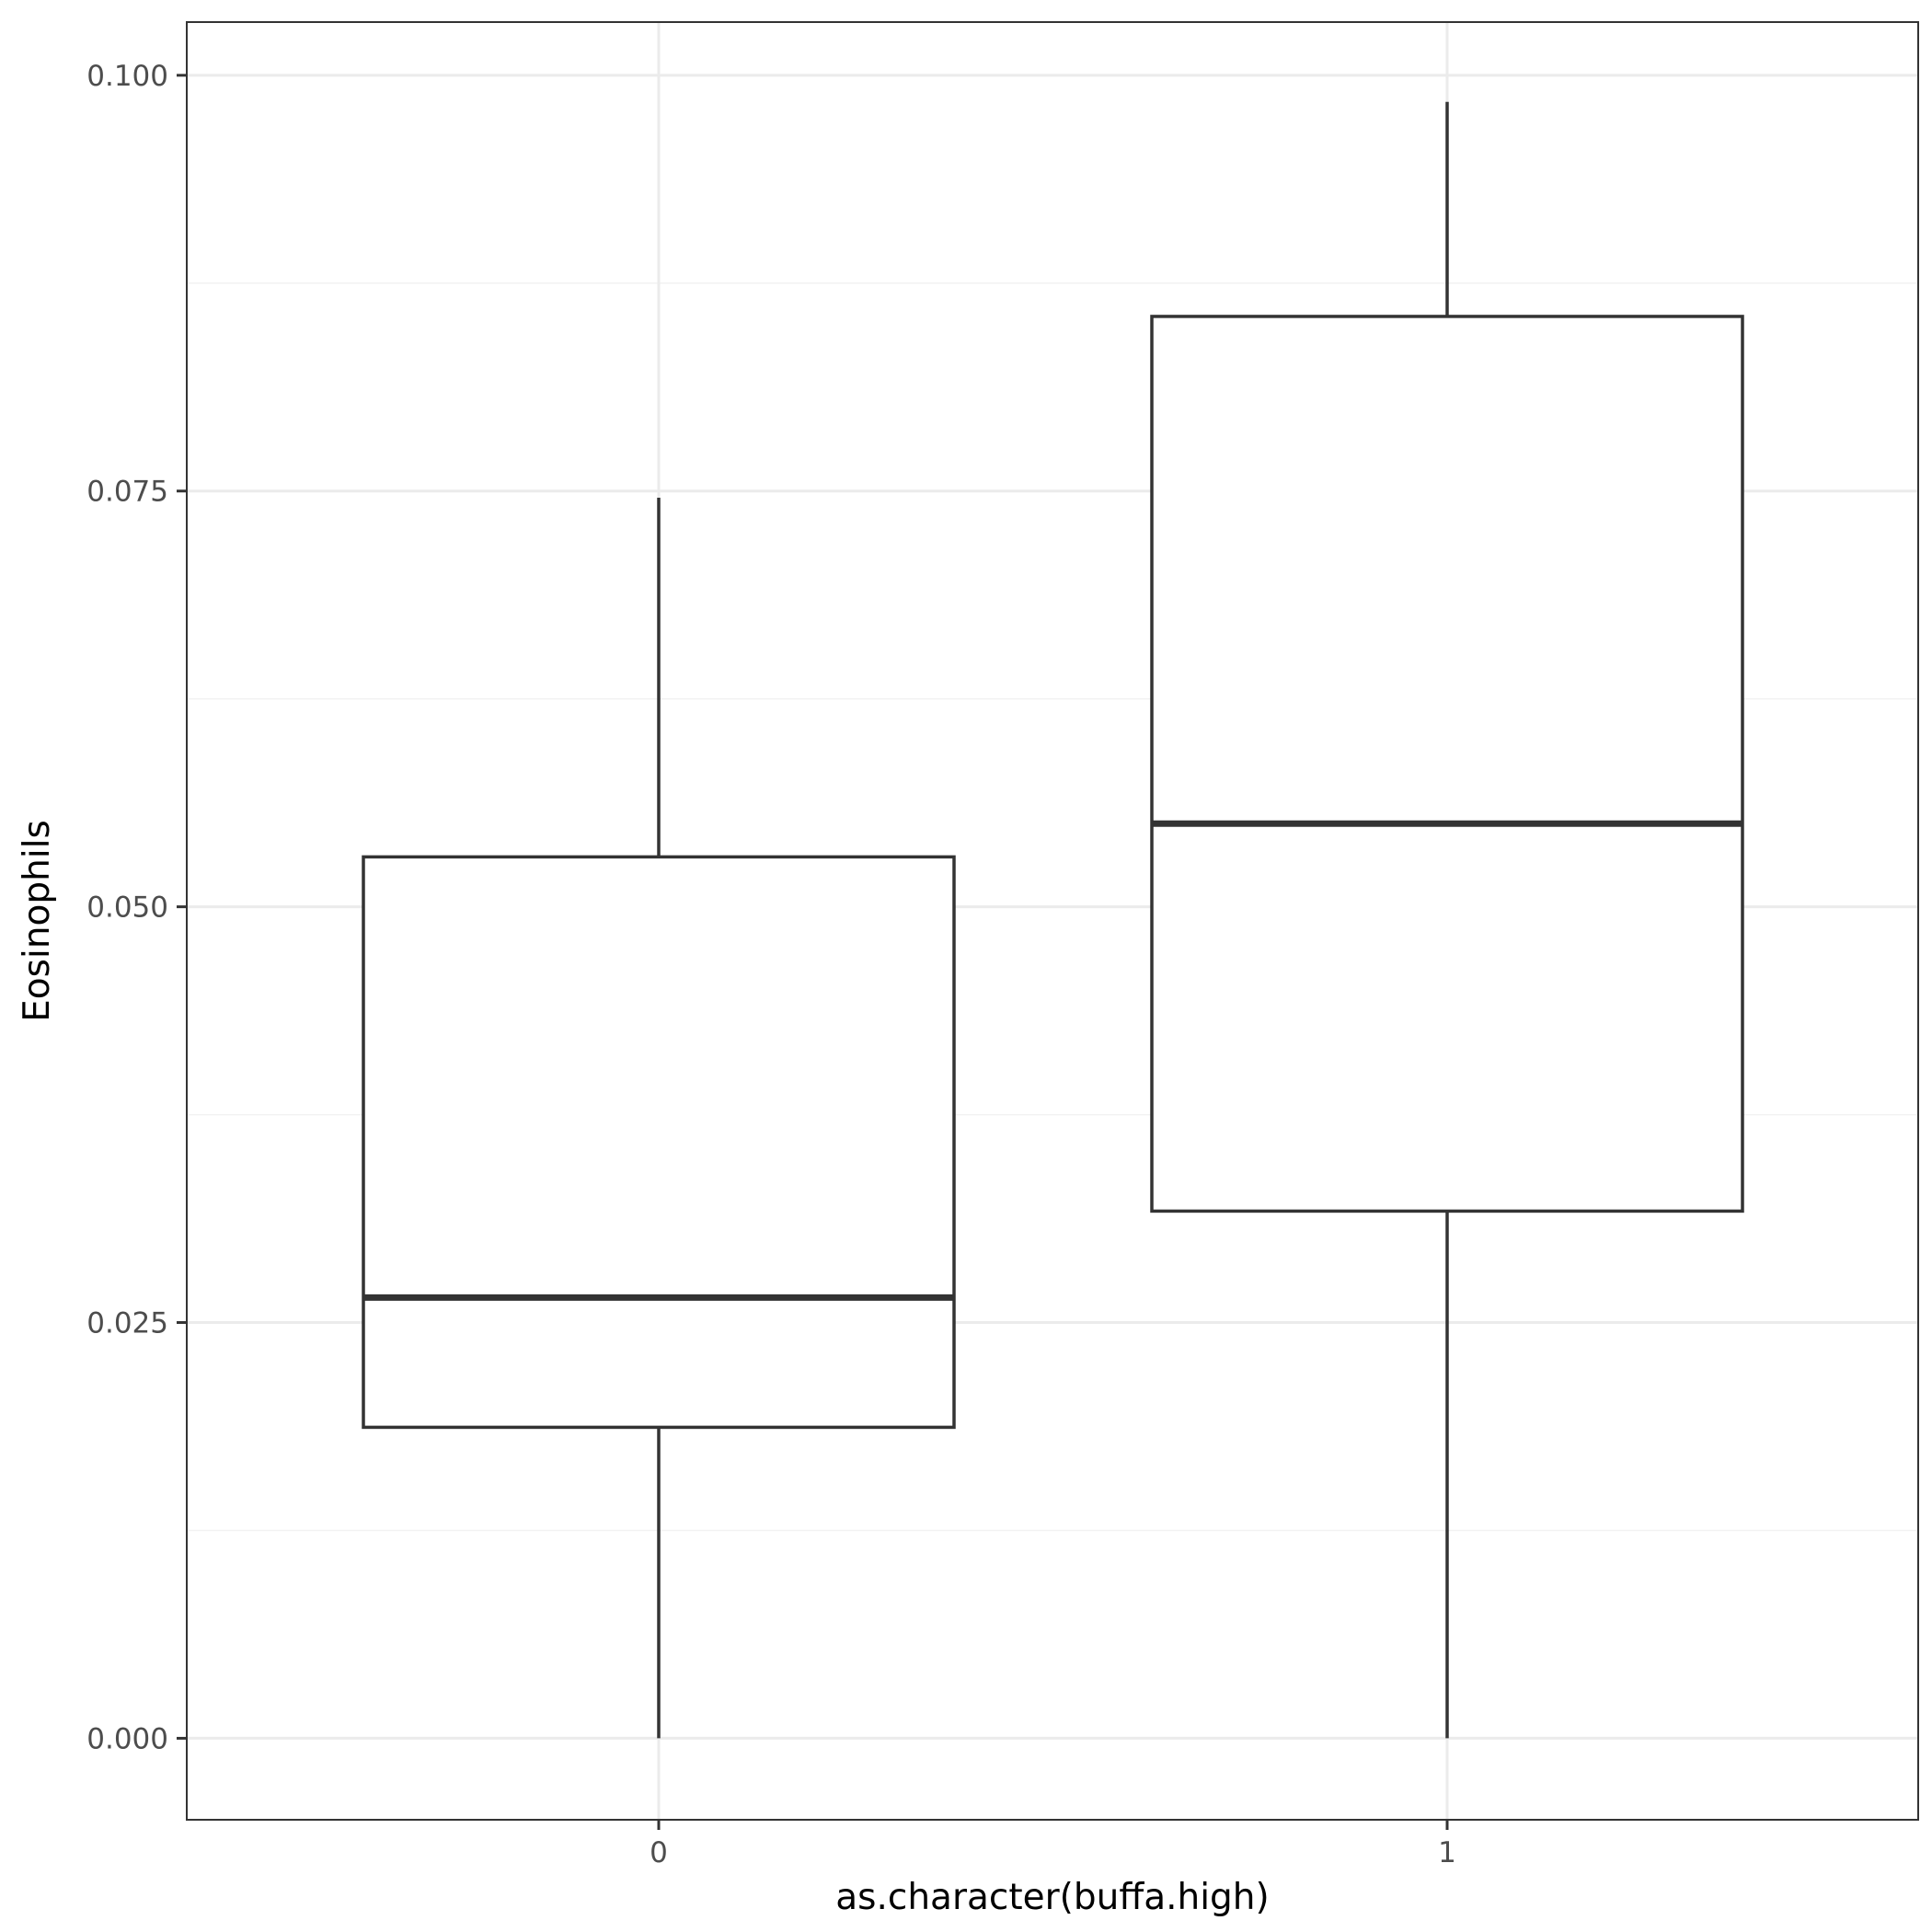 This screenshot has width=1932, height=1932. Describe the element at coordinates (1447, 1852) in the screenshot. I see `x-tick-label: 1` at that location.